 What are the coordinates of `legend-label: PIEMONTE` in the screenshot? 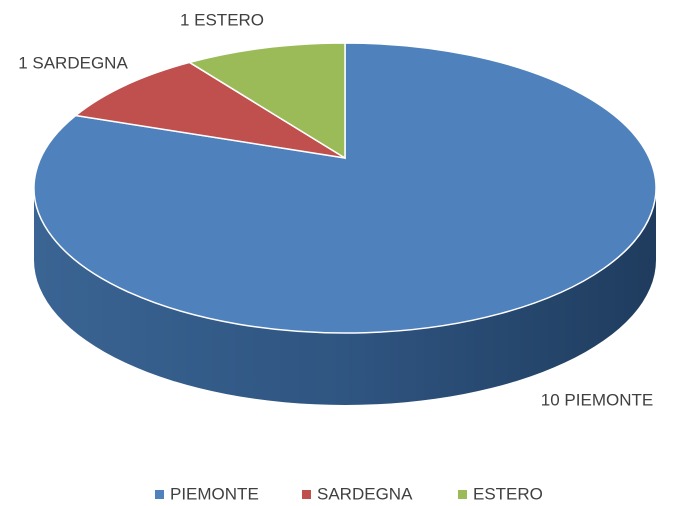 It's located at (214, 493).